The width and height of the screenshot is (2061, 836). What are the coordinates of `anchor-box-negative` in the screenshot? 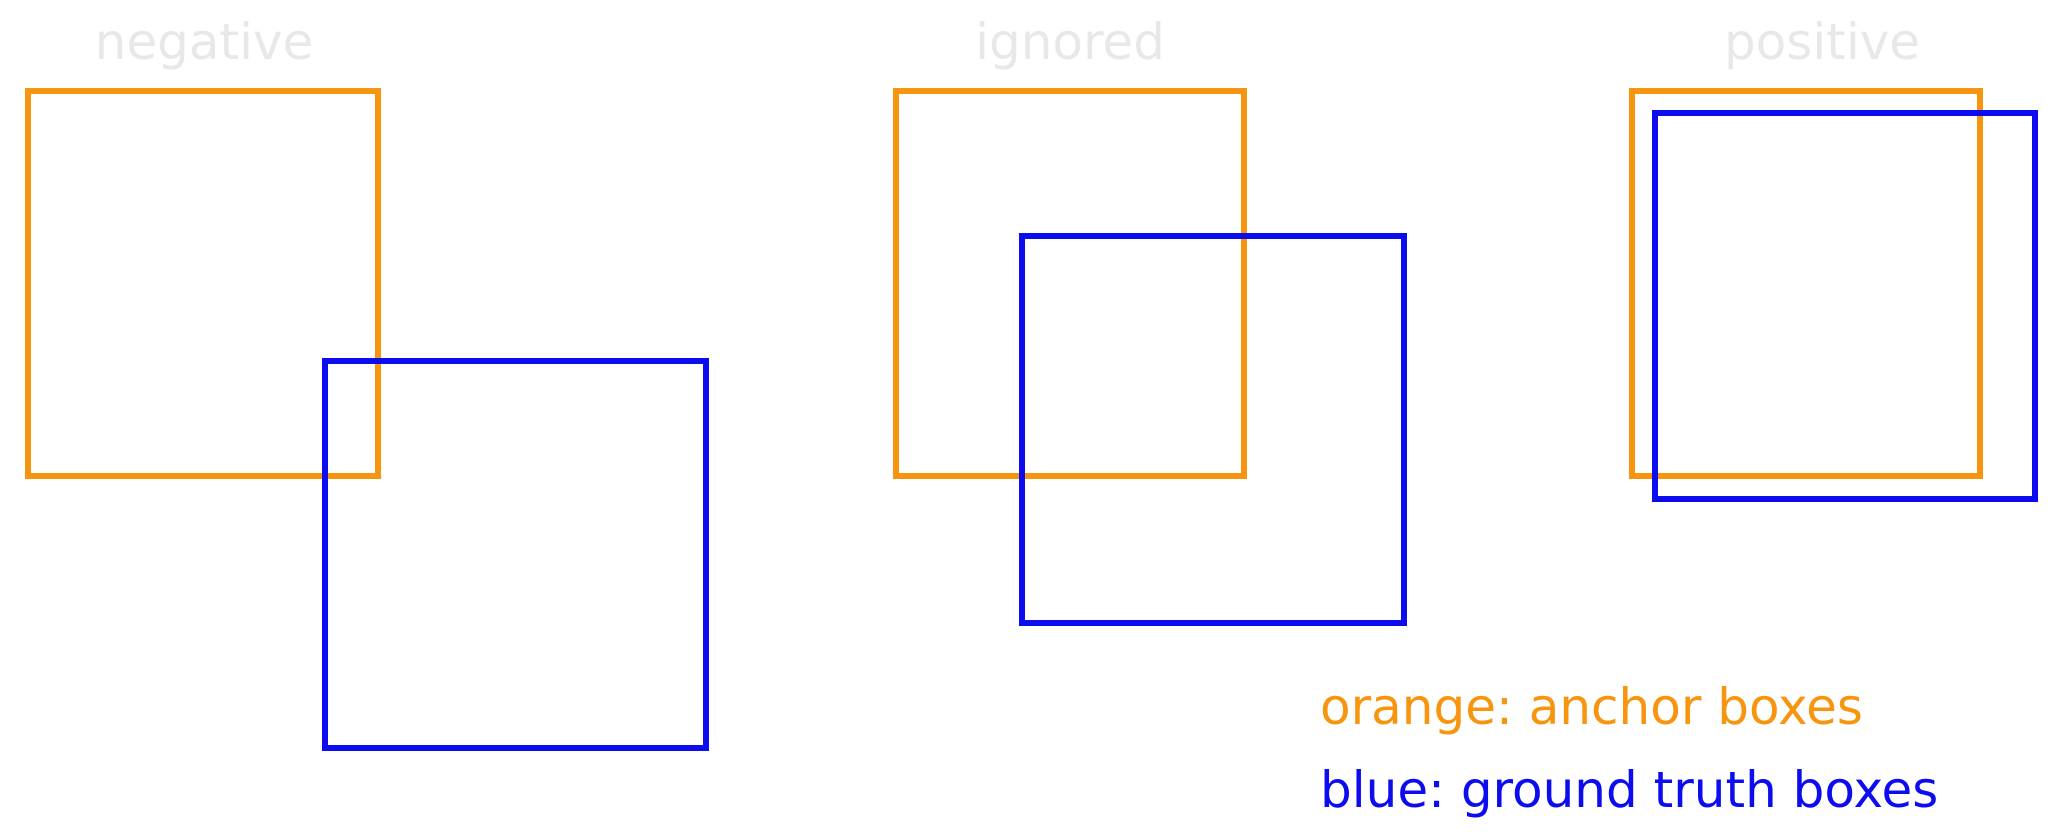 It's located at (203, 283).